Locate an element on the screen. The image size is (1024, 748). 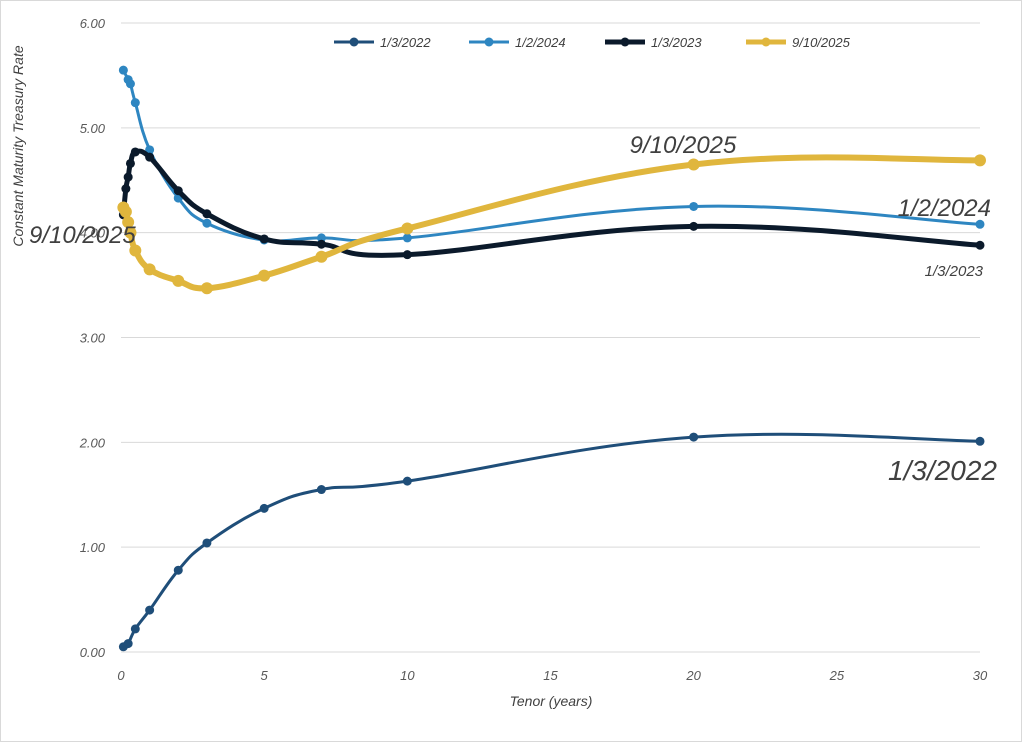
x-tick-label: 30 is located at coordinates (980, 675).